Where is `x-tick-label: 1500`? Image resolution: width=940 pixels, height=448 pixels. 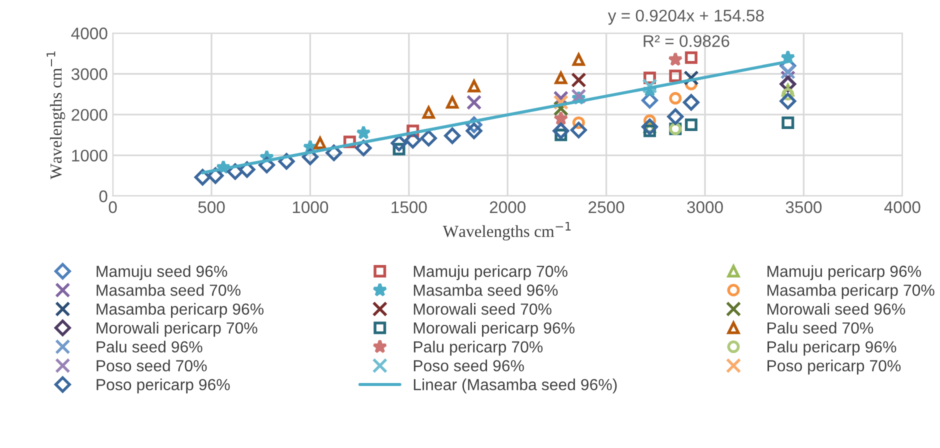 x-tick-label: 1500 is located at coordinates (409, 207).